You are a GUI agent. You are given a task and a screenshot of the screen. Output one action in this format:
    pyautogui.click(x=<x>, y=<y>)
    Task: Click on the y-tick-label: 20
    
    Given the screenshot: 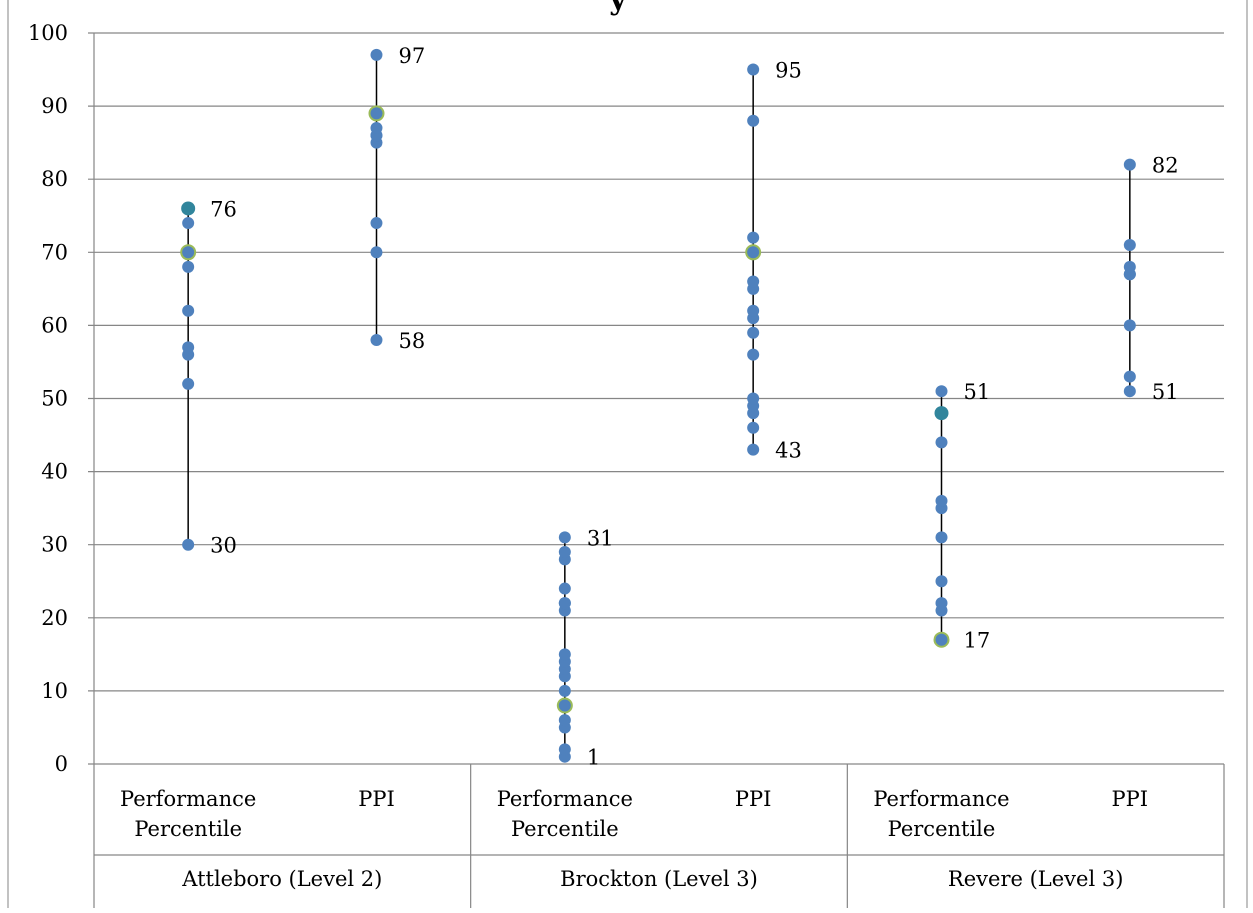 What is the action you would take?
    pyautogui.click(x=54, y=618)
    